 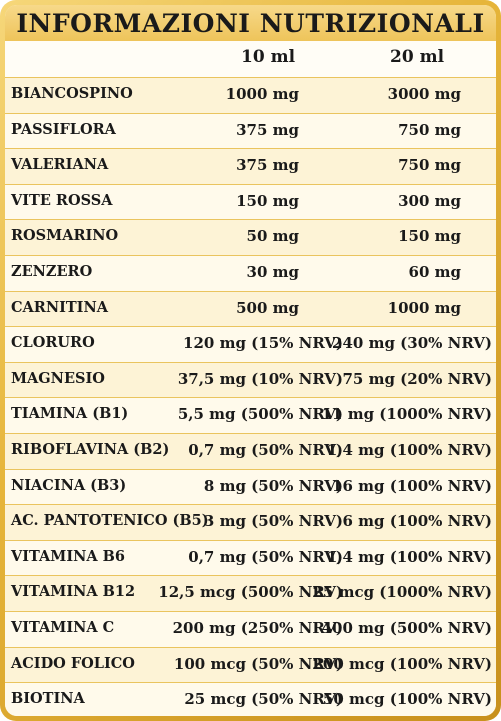 I want to click on table-row: ZENZERO 30 mg 60 mg, so click(x=250, y=272).